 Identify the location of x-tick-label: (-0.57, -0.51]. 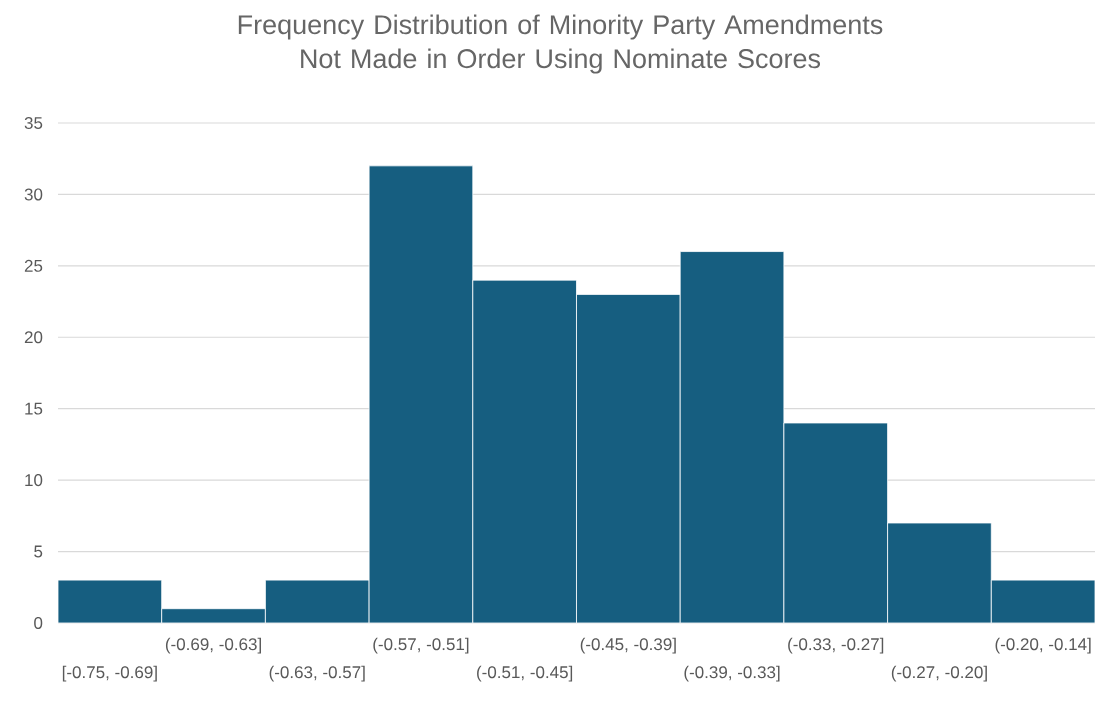
(421, 645).